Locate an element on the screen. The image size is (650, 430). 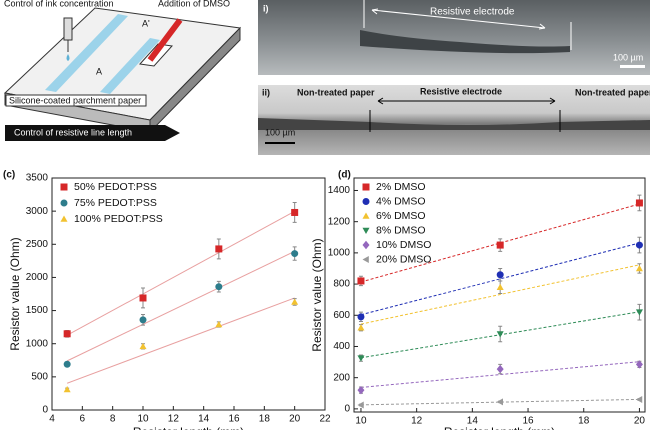
label: Control of resistive line length is located at coordinates (73, 132).